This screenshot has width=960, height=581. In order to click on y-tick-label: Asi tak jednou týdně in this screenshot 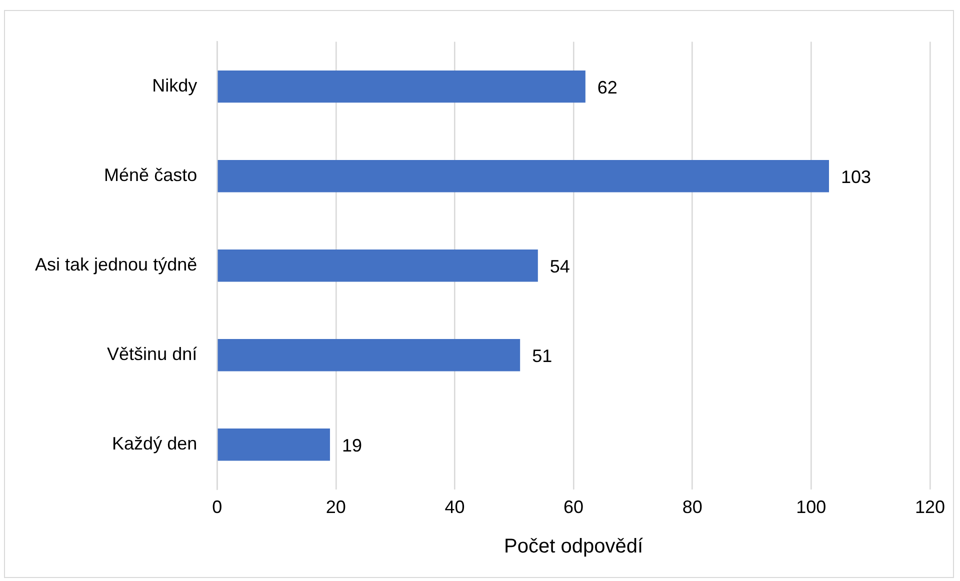, I will do `click(116, 264)`.